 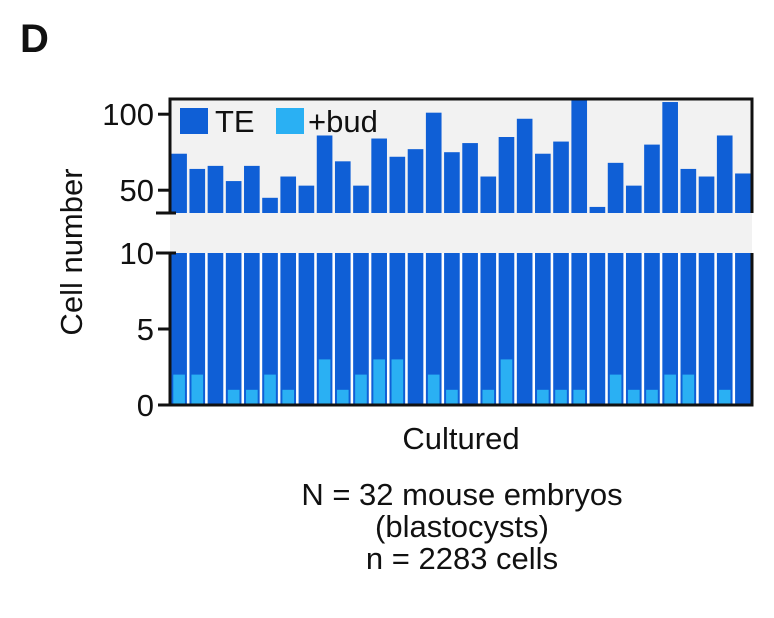 What do you see at coordinates (71, 251) in the screenshot?
I see `y-axis-title: Cell number` at bounding box center [71, 251].